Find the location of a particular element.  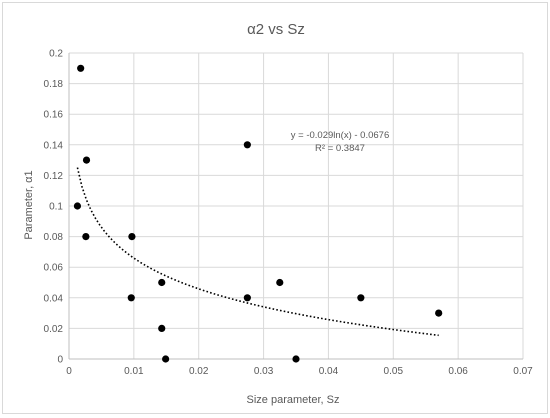

y-axis-title: Parameter, α1 is located at coordinates (29, 204).